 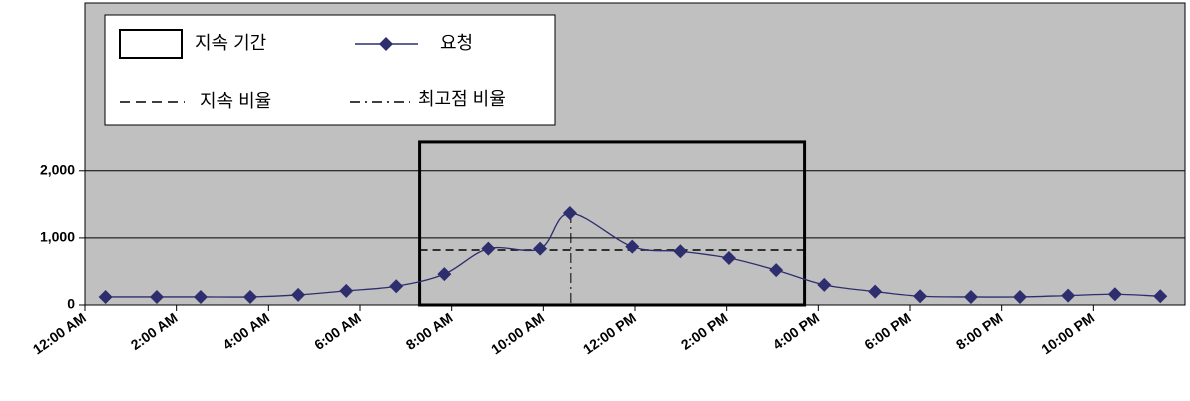 I want to click on y-tick-label: 2,000, so click(x=57, y=169).